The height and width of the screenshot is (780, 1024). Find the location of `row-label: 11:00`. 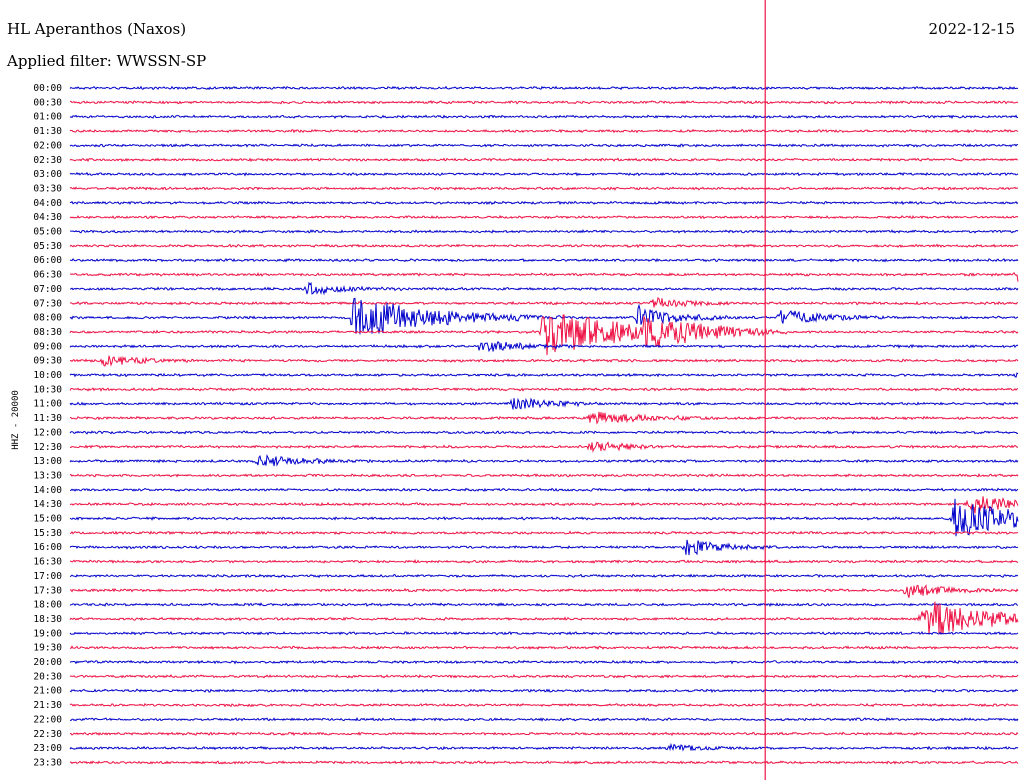

row-label: 11:00 is located at coordinates (47, 404).